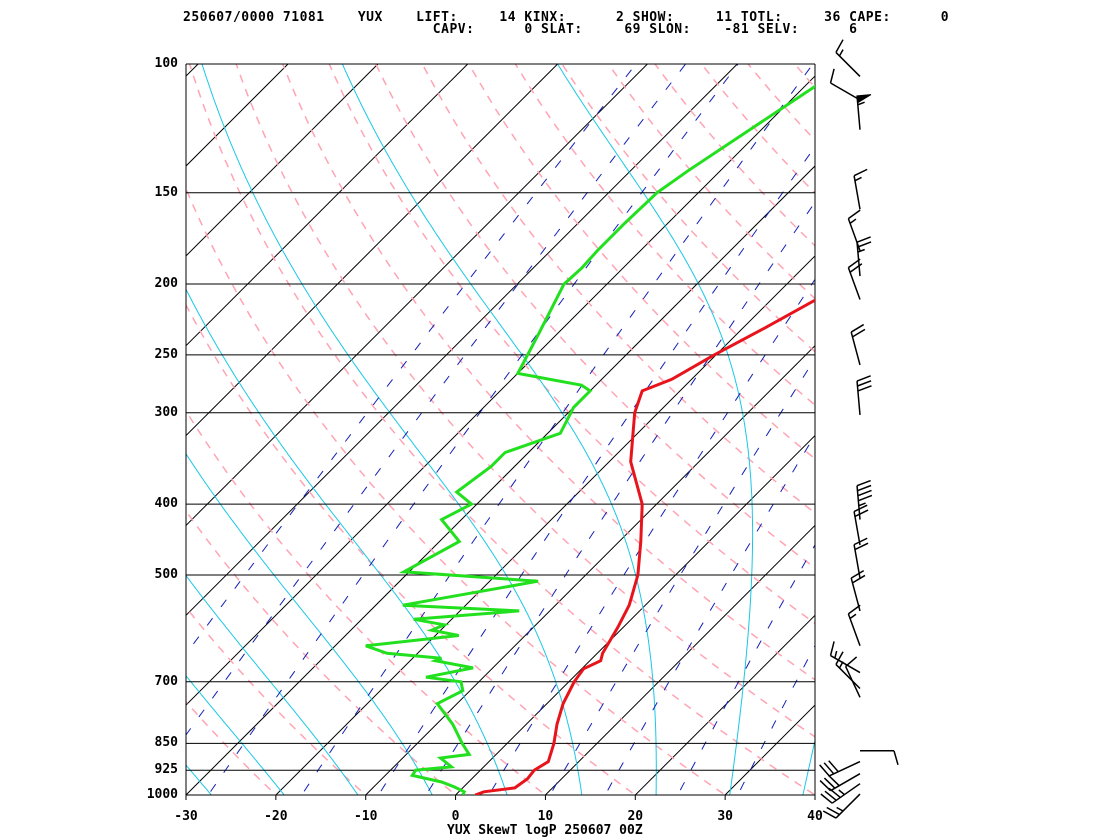 Image resolution: width=1120 pixels, height=840 pixels. What do you see at coordinates (166, 412) in the screenshot?
I see `pressure-tick-label: 300` at bounding box center [166, 412].